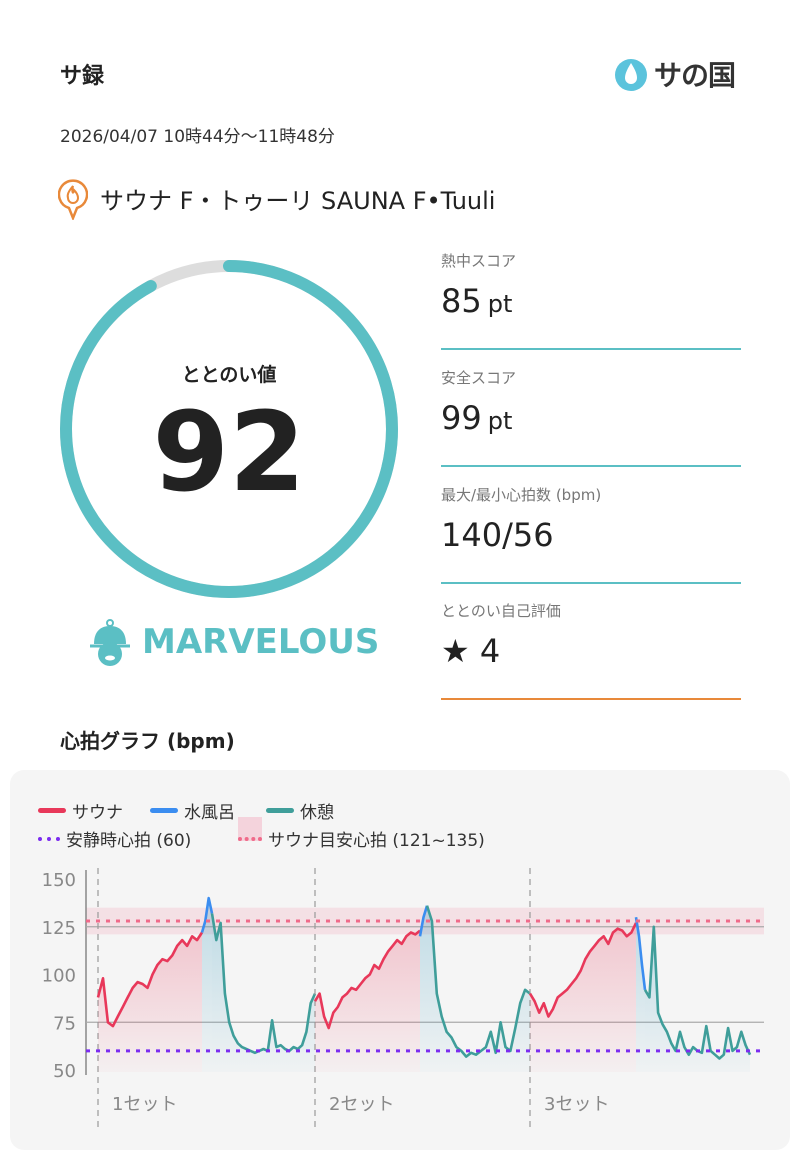 The height and width of the screenshot is (1150, 800). What do you see at coordinates (59, 928) in the screenshot?
I see `y-tick-label: 125` at bounding box center [59, 928].